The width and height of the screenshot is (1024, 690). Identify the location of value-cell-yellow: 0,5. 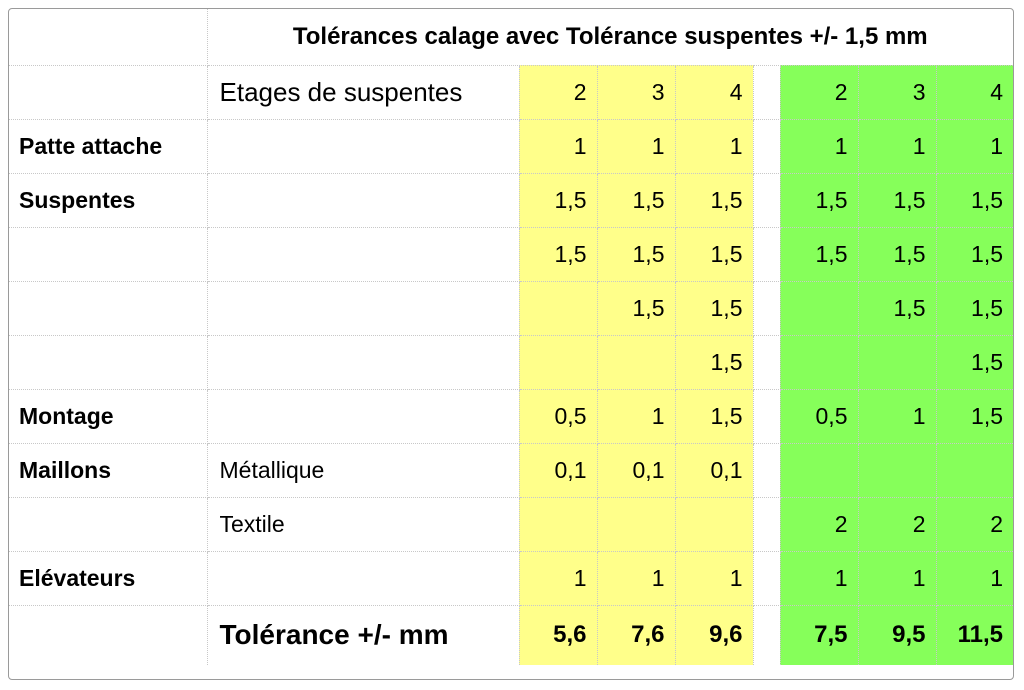
(558, 416).